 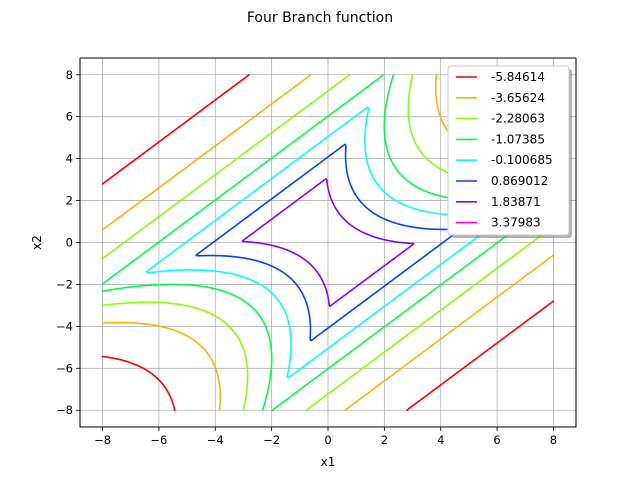 I want to click on y-tick-label-1: −6, so click(x=64, y=368).